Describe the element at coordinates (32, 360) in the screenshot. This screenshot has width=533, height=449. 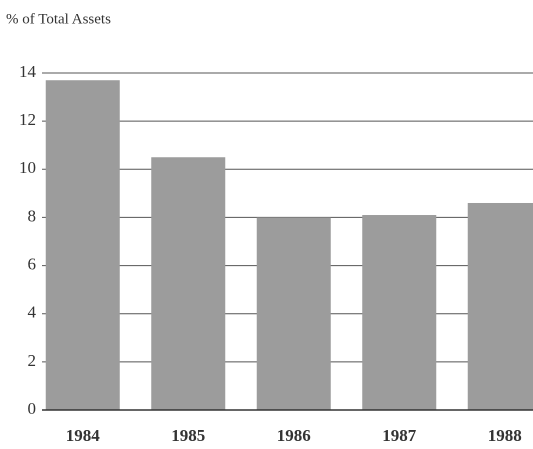
I see `y-tick-label: 2` at that location.